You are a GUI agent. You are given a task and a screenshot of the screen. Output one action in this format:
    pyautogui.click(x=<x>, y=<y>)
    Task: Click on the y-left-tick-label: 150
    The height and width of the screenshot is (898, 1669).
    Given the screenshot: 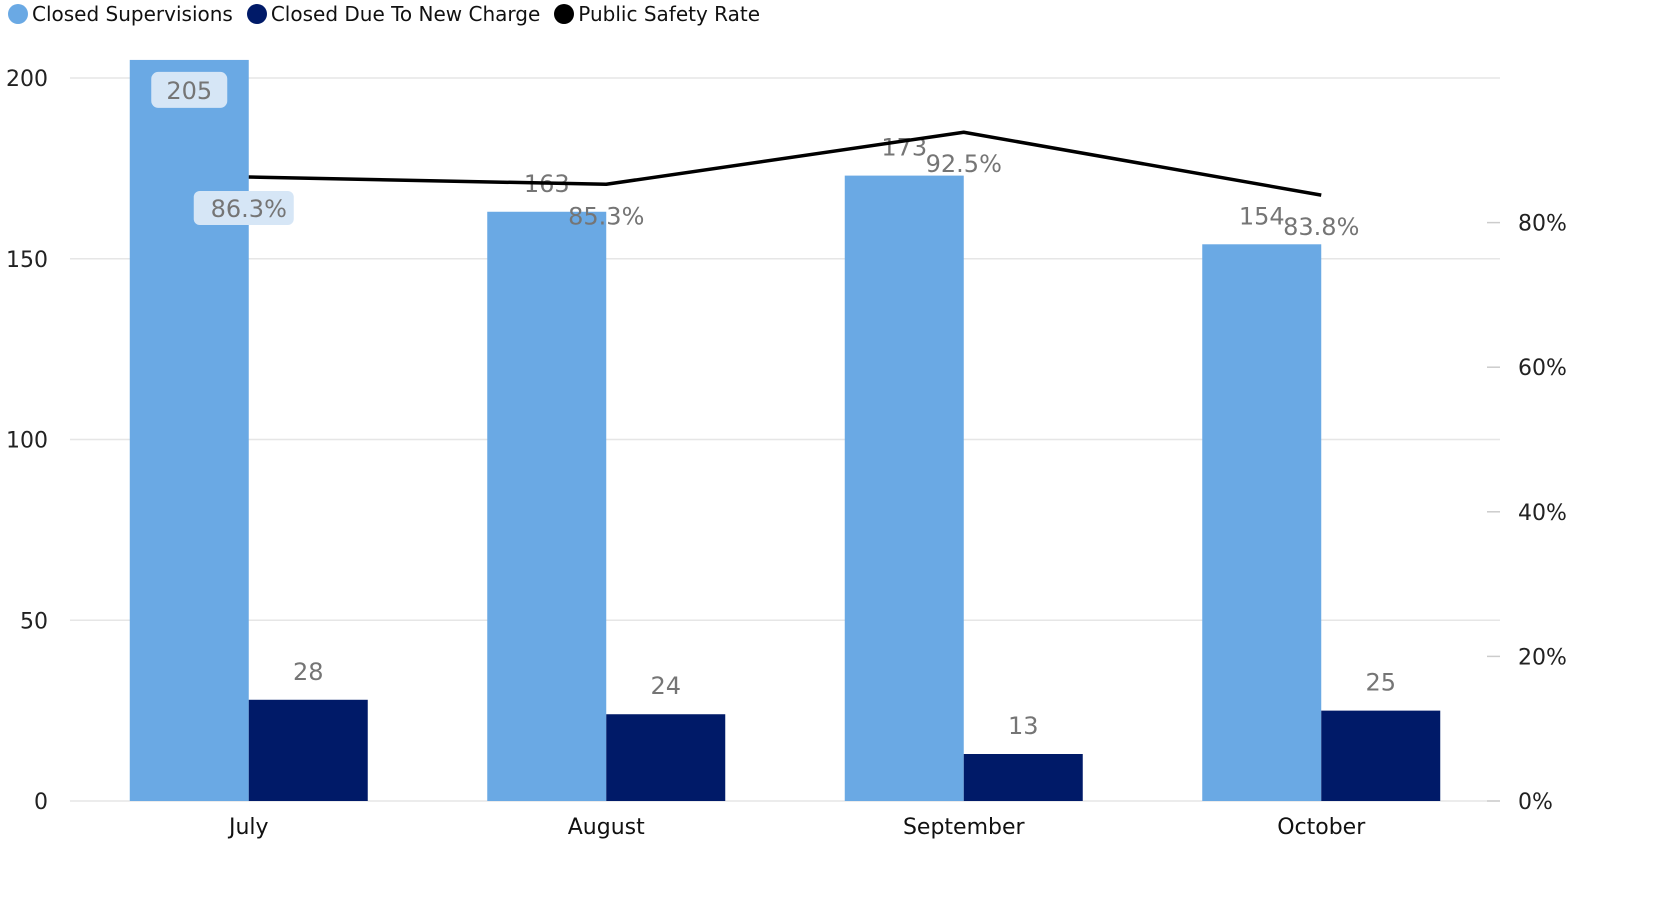 What is the action you would take?
    pyautogui.click(x=27, y=260)
    